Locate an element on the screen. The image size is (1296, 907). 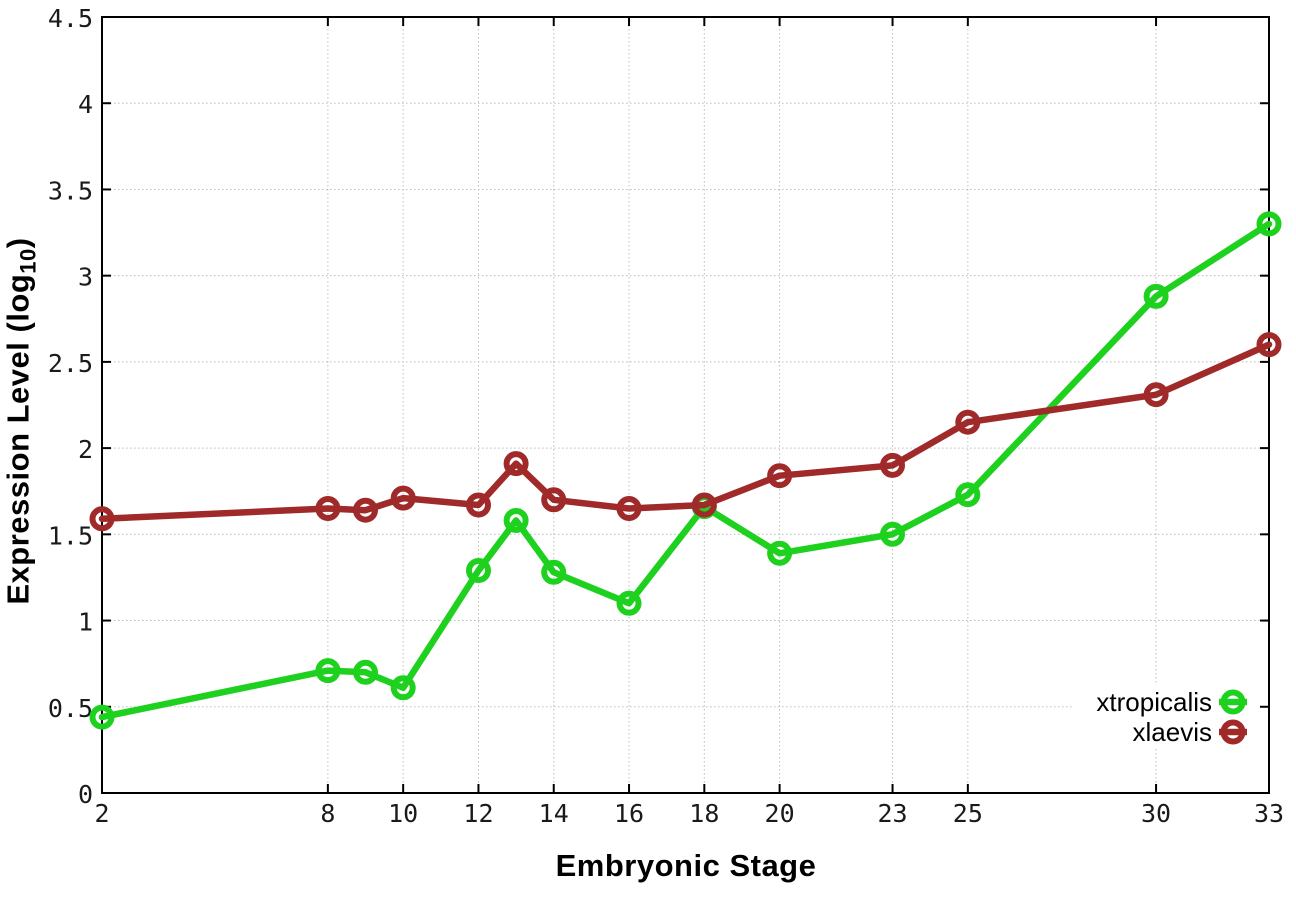
y-tick-label: 2.5 is located at coordinates (70, 363).